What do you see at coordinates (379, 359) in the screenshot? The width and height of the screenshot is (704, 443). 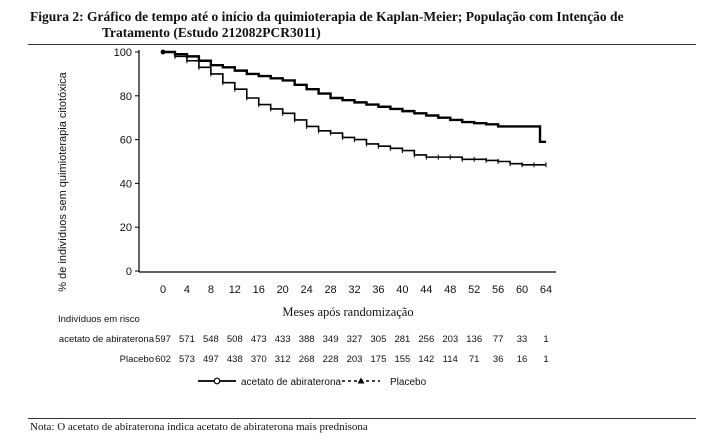 I see `risk-value: 175` at bounding box center [379, 359].